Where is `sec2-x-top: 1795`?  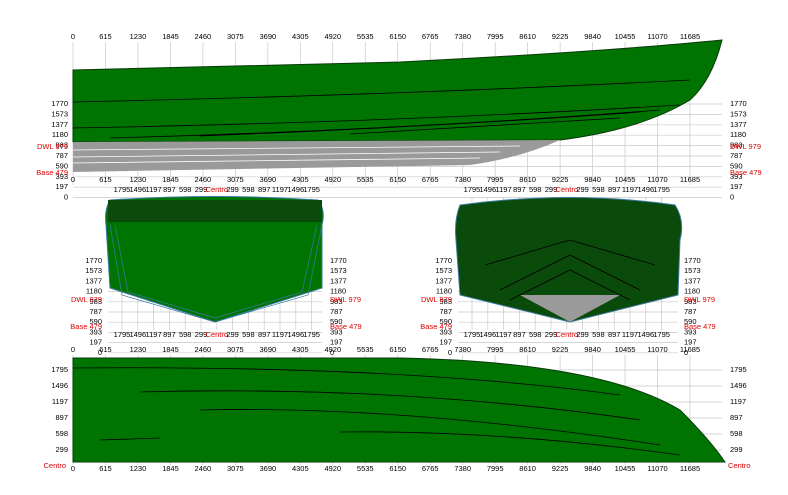 sec2-x-top: 1795 is located at coordinates (661, 189).